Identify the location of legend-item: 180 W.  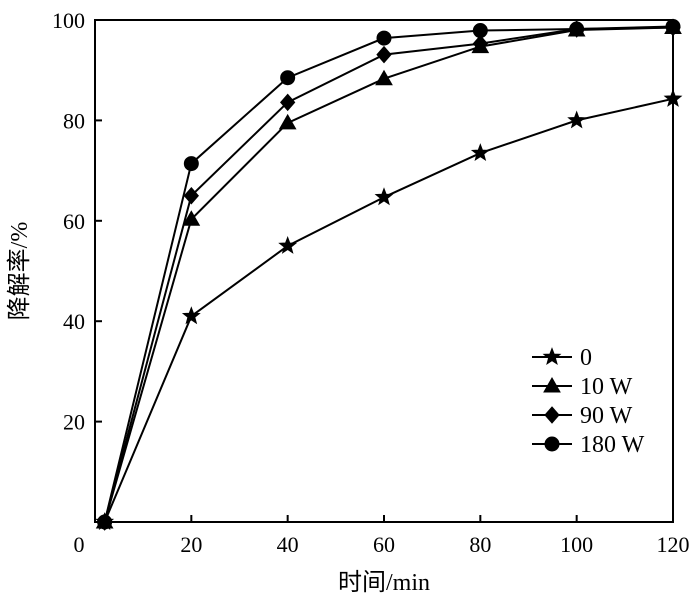
(588, 445).